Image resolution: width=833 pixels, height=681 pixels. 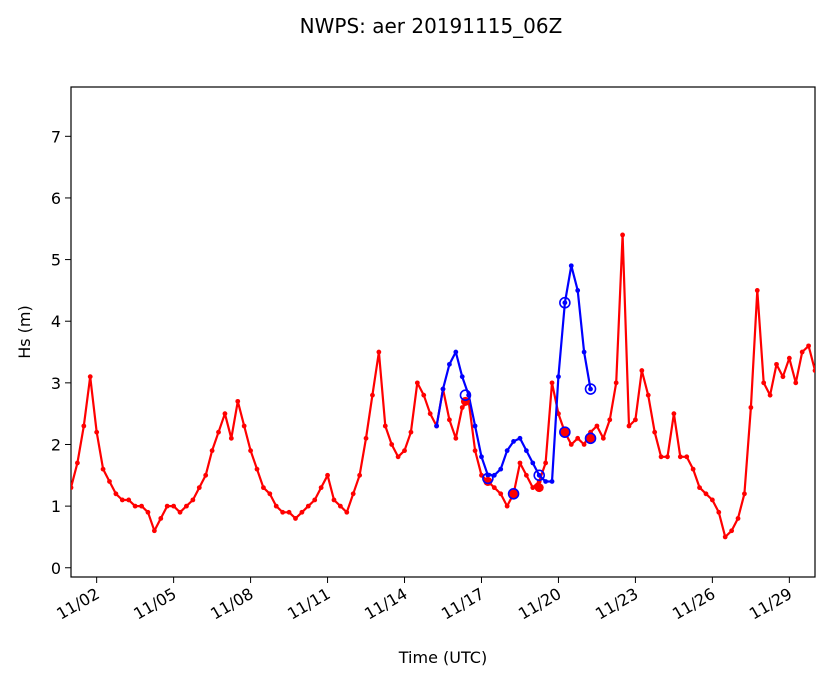 I want to click on x-tick-label-6: 11/20, so click(x=539, y=604).